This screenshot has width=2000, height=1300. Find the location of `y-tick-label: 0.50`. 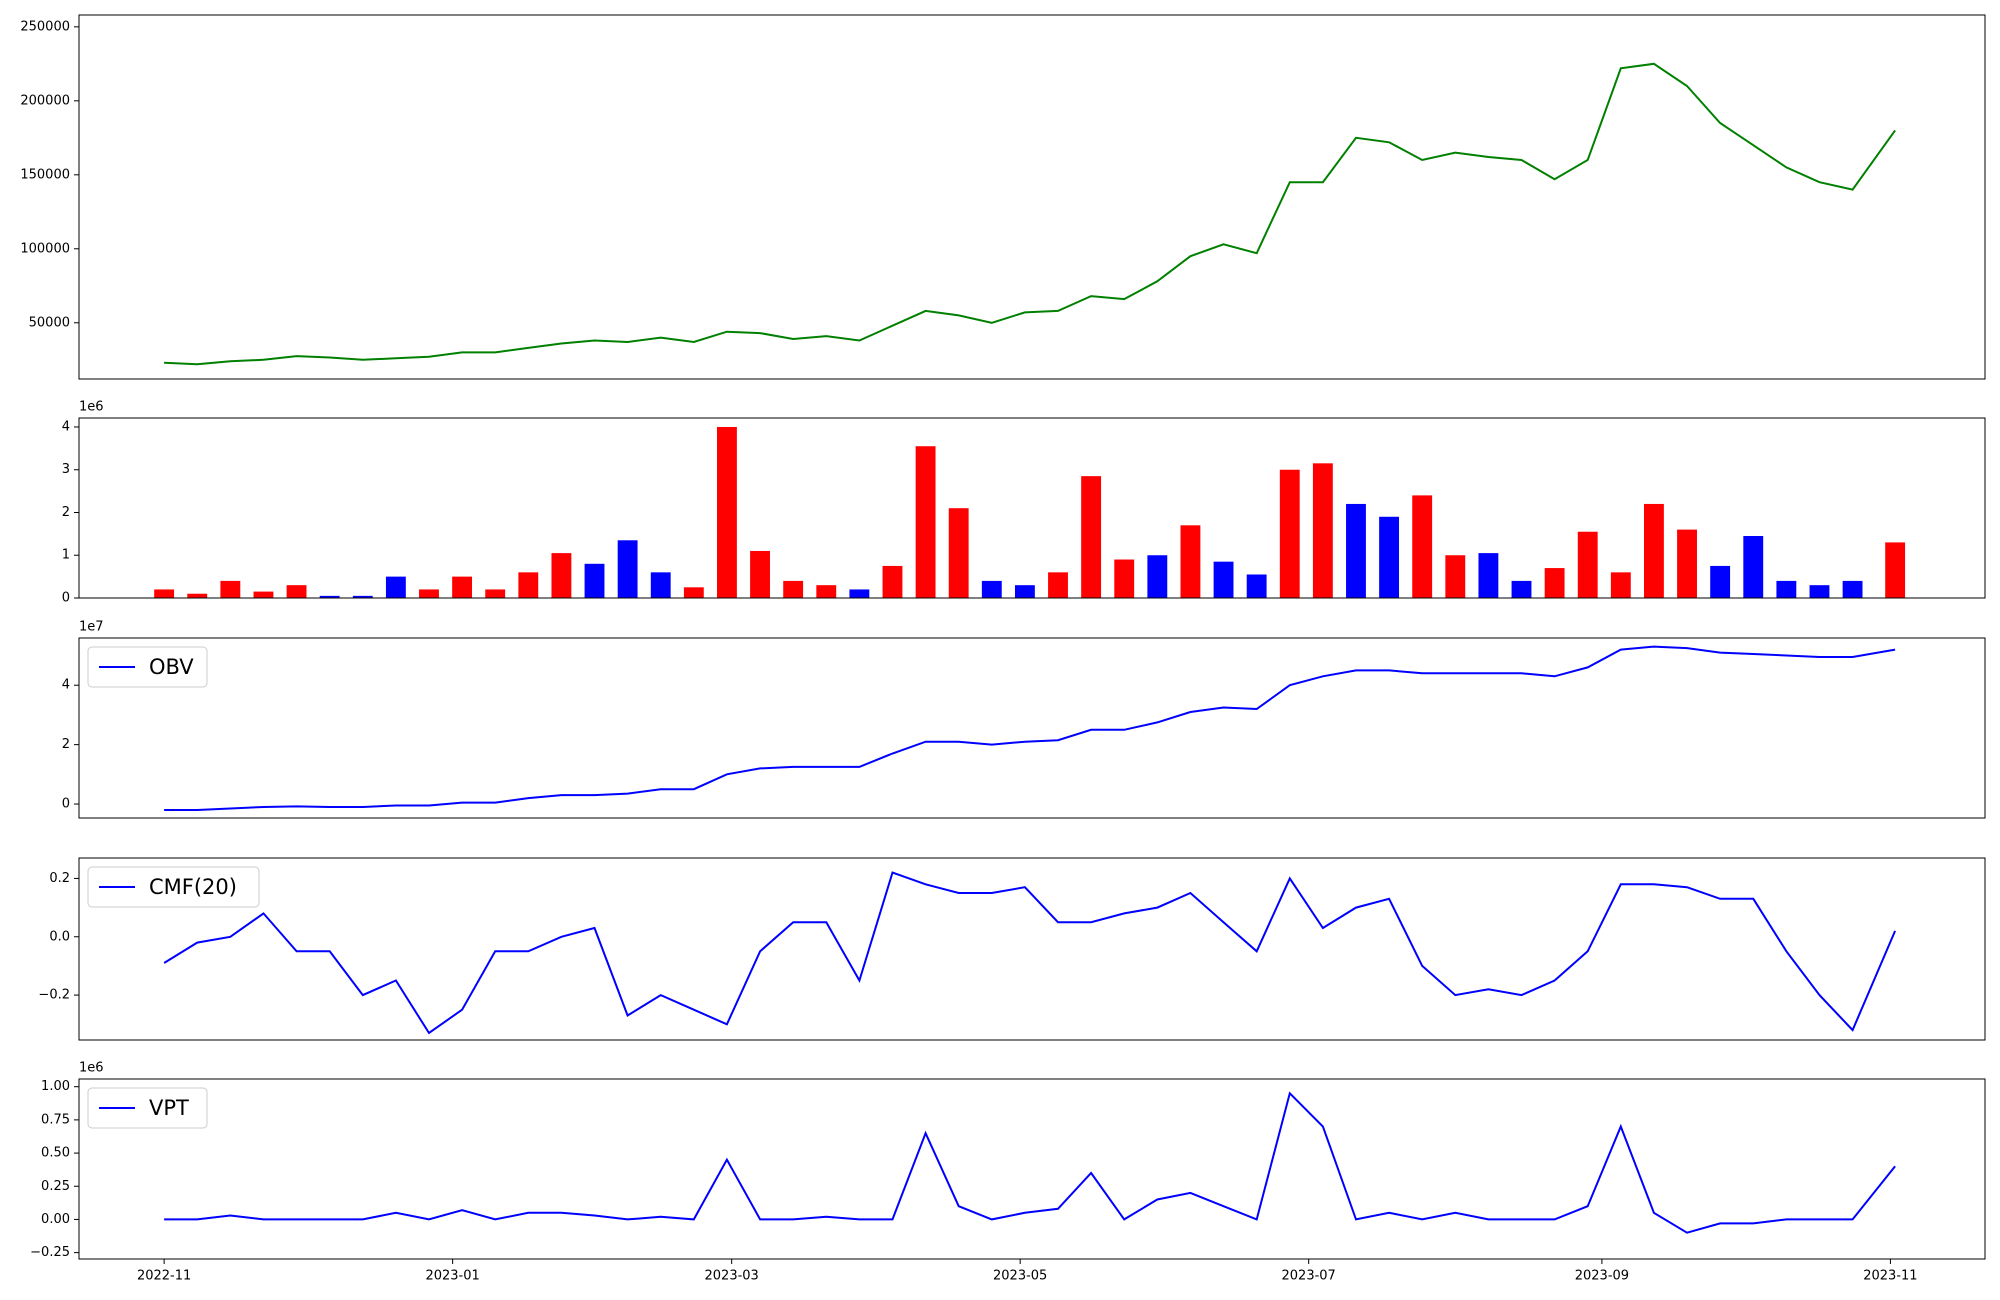

y-tick-label: 0.50 is located at coordinates (55, 1153).